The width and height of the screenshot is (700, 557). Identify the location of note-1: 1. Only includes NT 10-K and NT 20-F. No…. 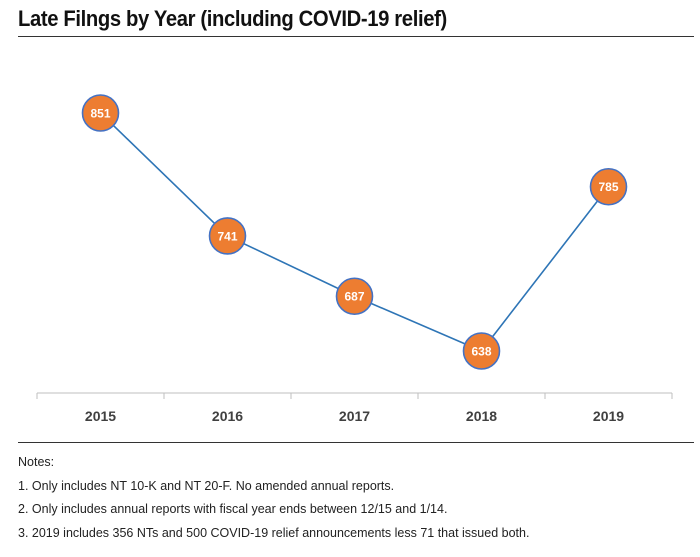
(206, 485).